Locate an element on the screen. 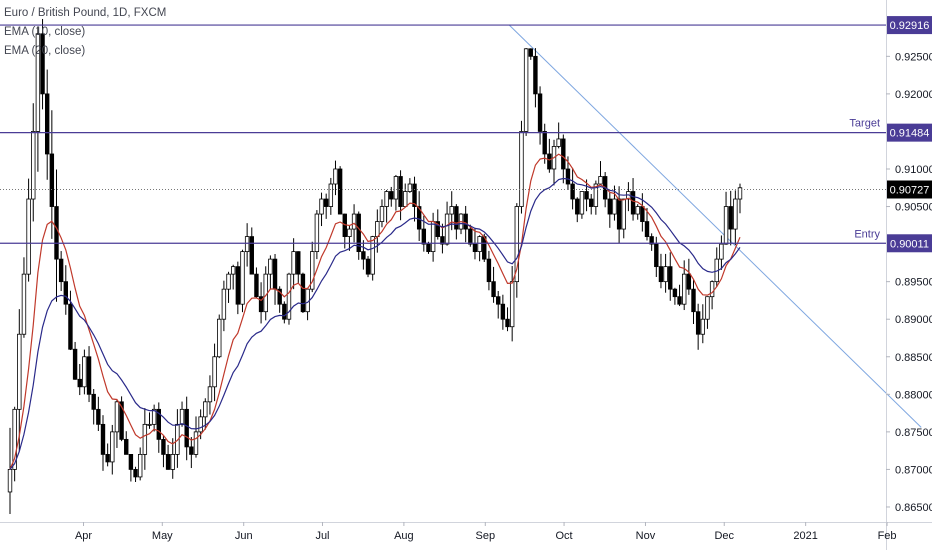 The height and width of the screenshot is (550, 932). price-tick-label: 0.92500 is located at coordinates (913, 57).